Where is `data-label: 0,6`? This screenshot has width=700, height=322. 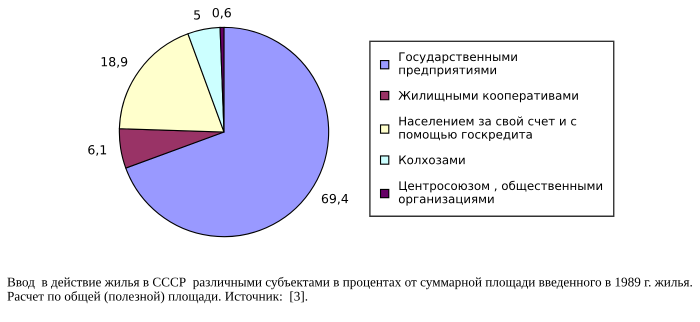
data-label: 0,6 is located at coordinates (221, 13).